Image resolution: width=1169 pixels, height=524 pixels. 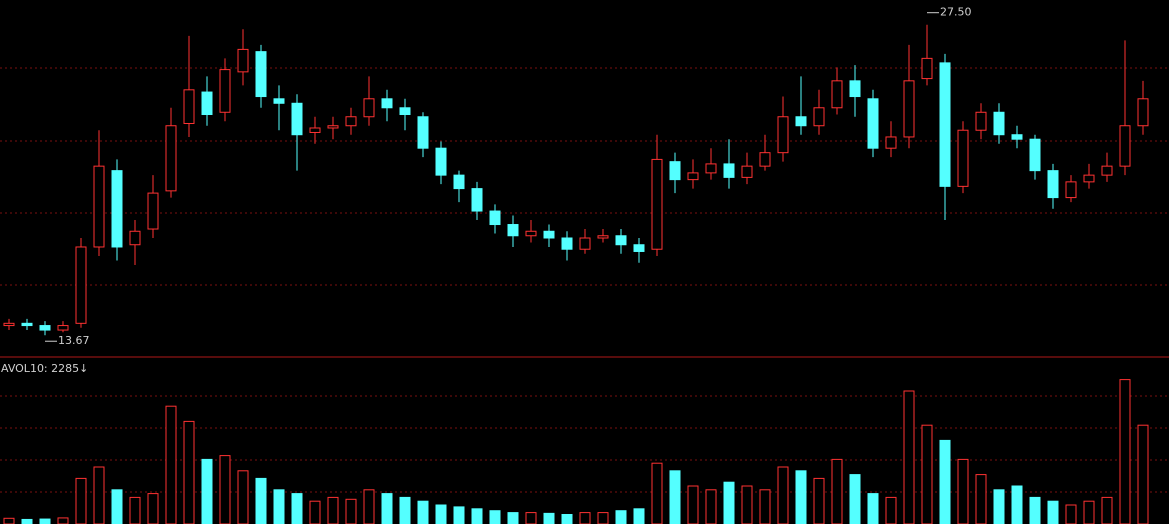 What do you see at coordinates (44, 368) in the screenshot?
I see `volume-title: AVOL10: 2285↓` at bounding box center [44, 368].